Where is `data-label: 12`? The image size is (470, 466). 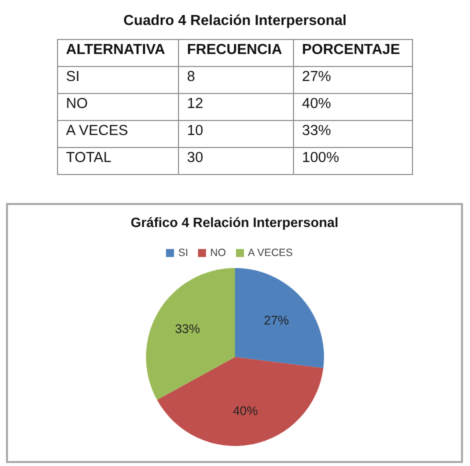 data-label: 12 is located at coordinates (236, 107).